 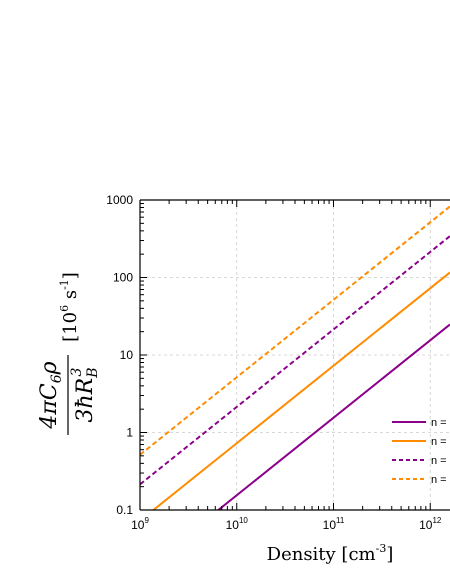 I want to click on y-tick-label: 100, so click(x=123, y=278).